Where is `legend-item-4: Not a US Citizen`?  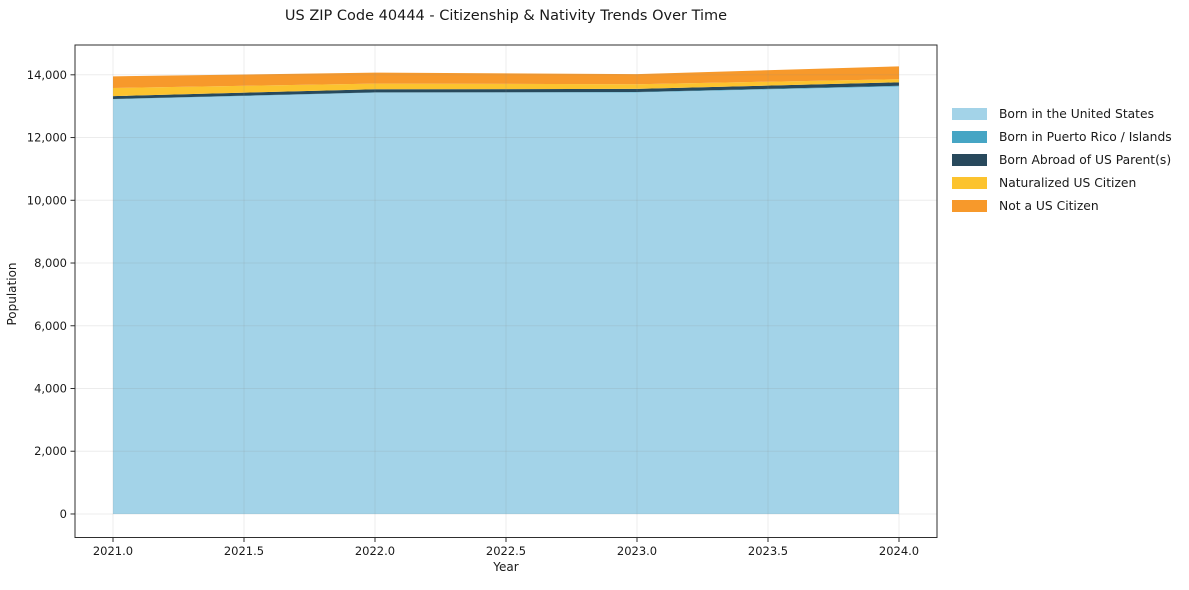
legend-item-4: Not a US Citizen is located at coordinates (1062, 205).